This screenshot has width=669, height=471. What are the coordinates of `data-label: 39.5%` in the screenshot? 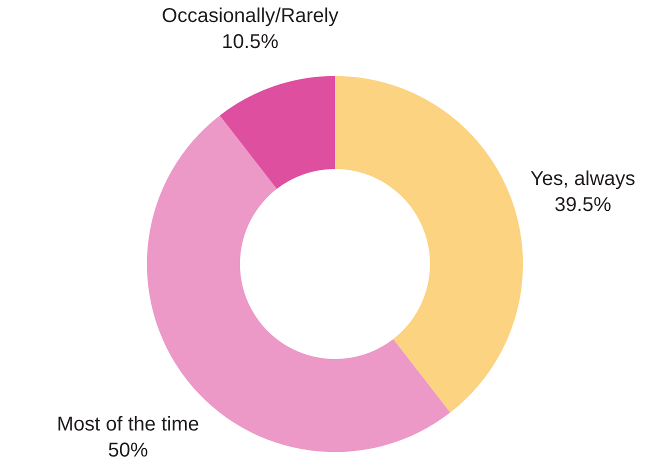 It's located at (583, 205).